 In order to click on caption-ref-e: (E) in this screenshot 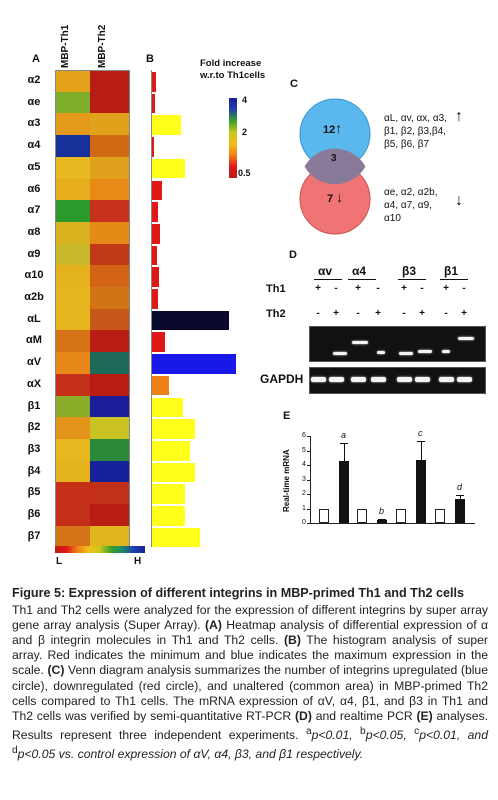, I will do `click(424, 715)`.